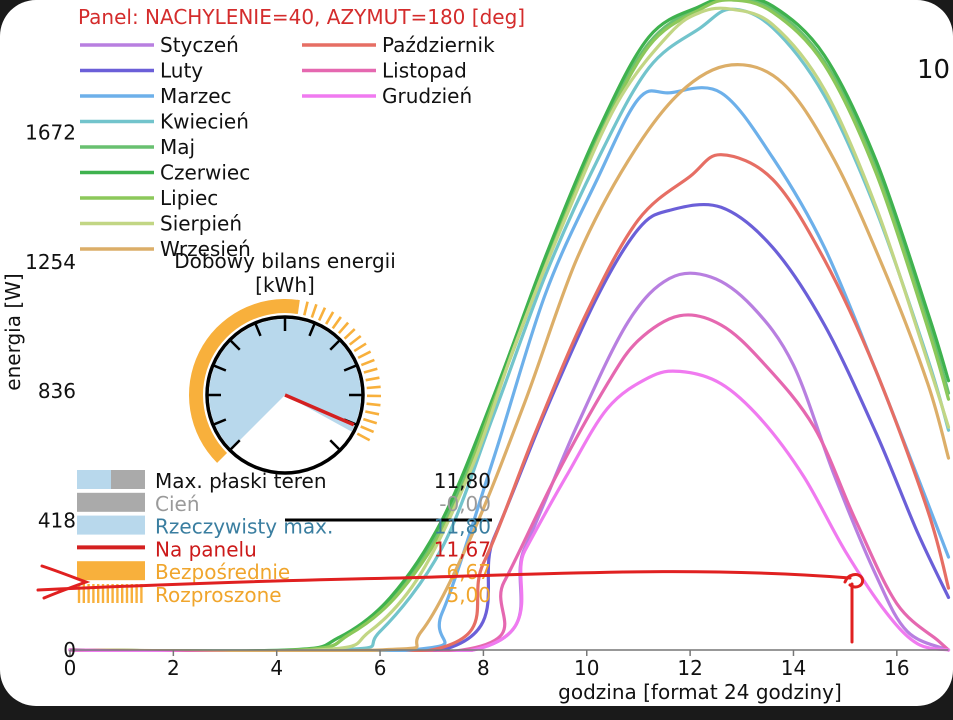  I want to click on balance-value-2: 11,80, so click(462, 527).